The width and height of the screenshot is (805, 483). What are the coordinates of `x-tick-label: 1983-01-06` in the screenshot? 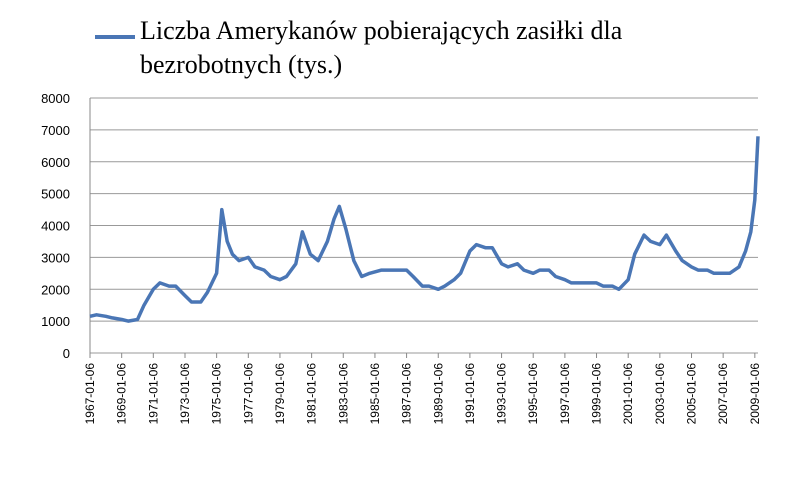 It's located at (343, 394).